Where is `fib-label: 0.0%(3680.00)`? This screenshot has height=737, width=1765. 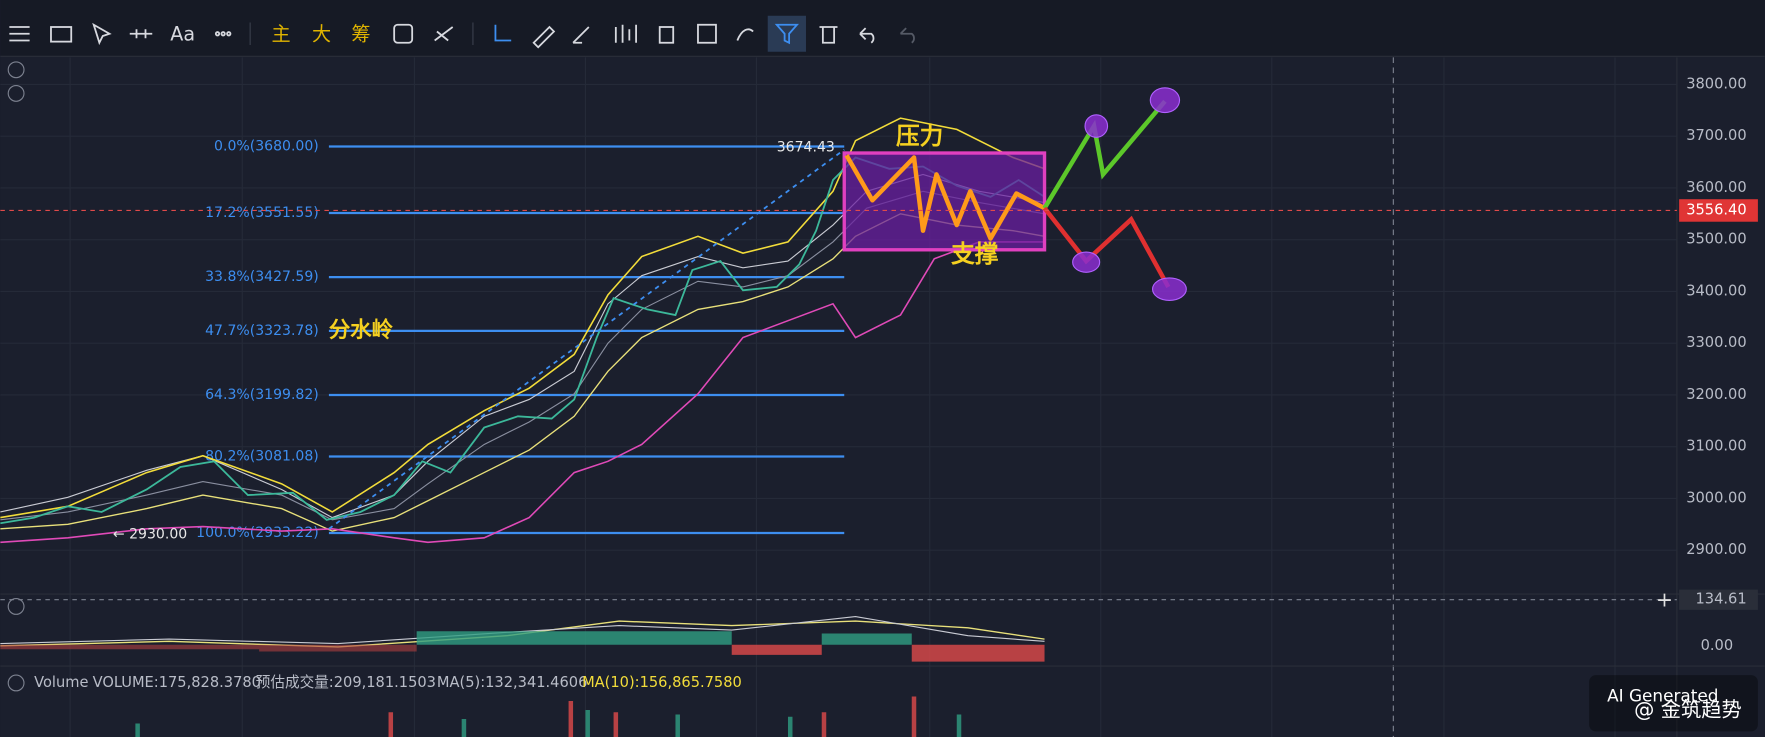
fib-label: 0.0%(3680.00) is located at coordinates (266, 146).